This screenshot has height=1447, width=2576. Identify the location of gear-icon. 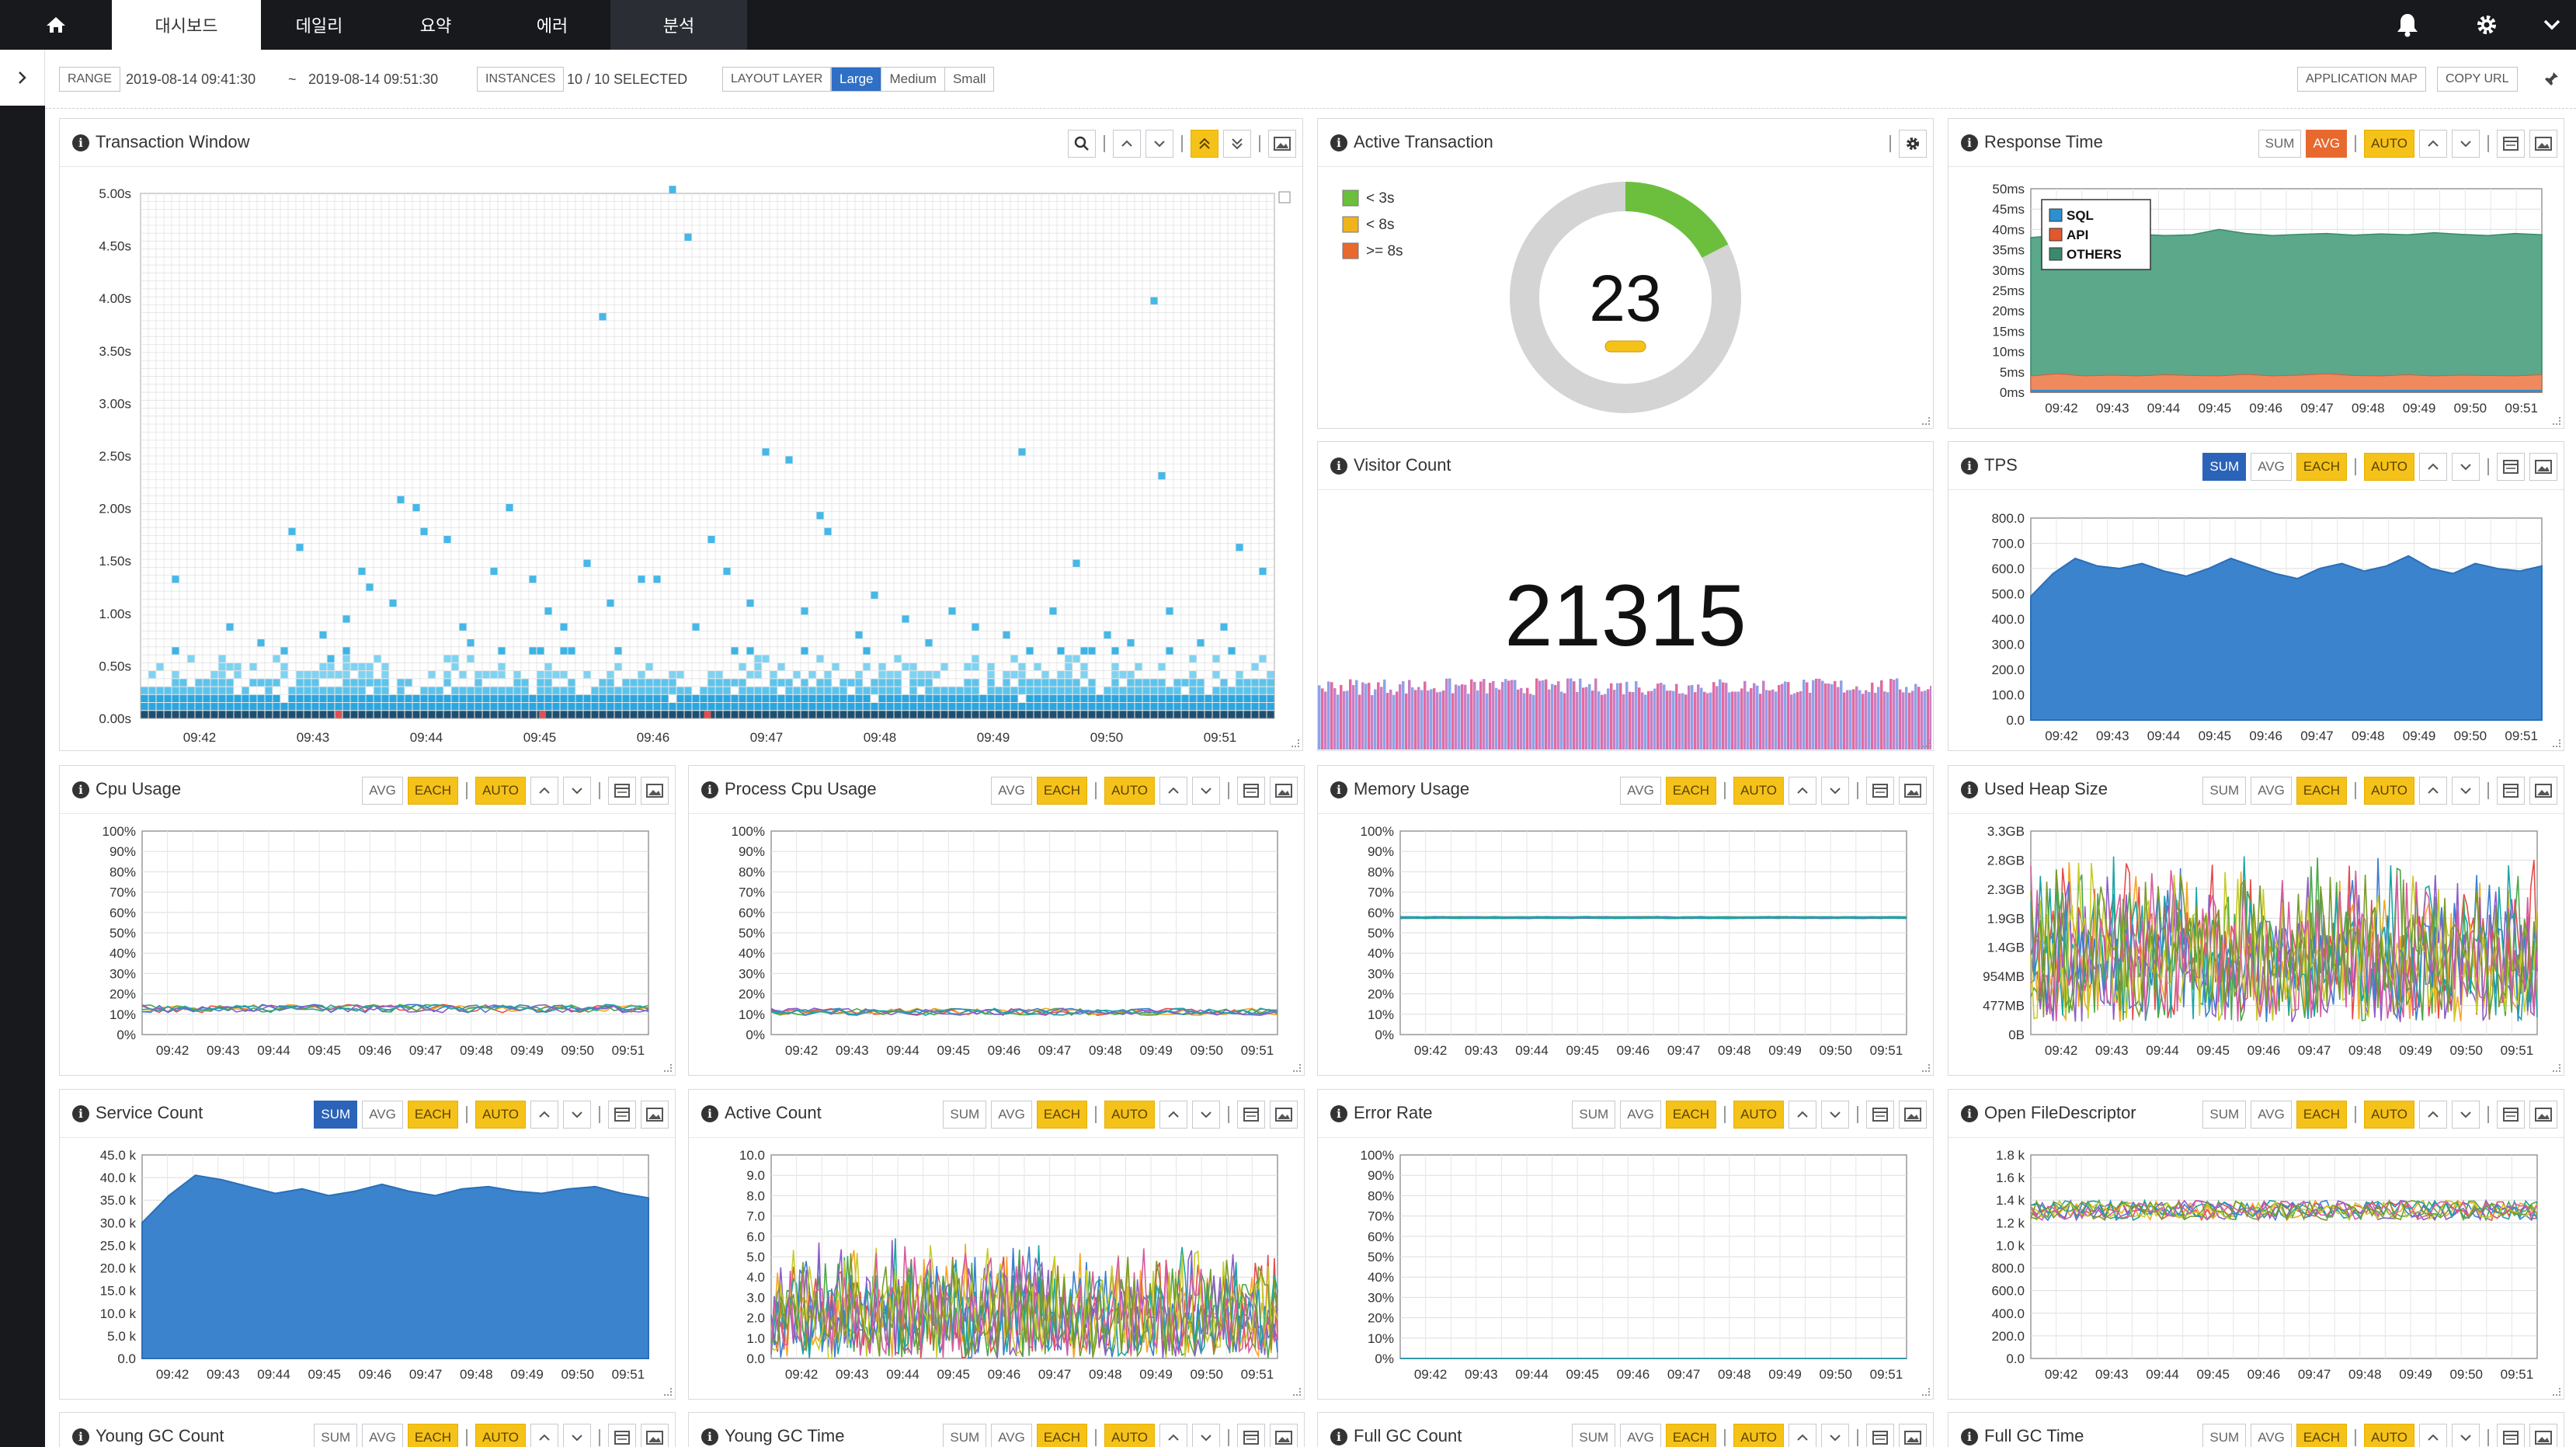
(2486, 24).